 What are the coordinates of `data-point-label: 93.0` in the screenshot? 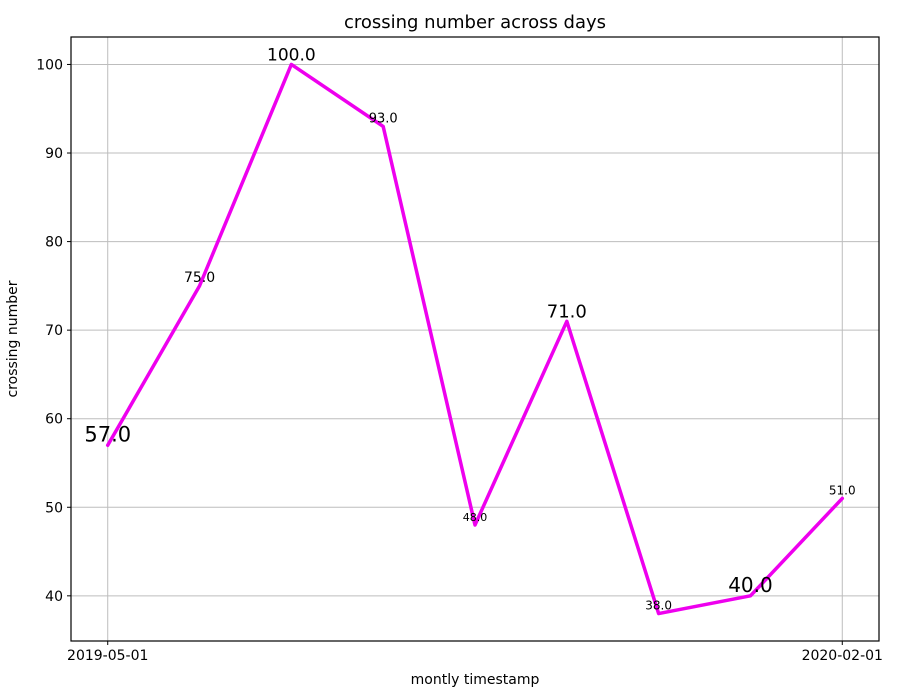 It's located at (383, 118).